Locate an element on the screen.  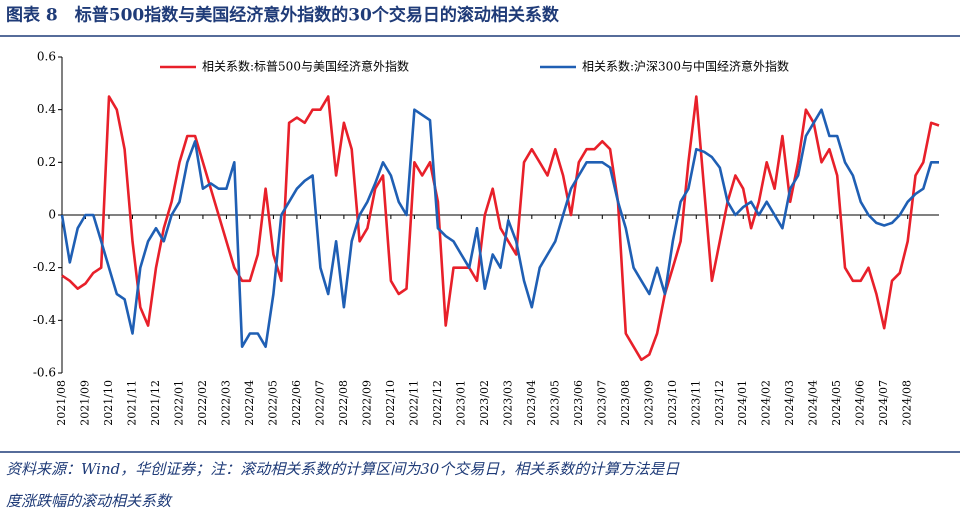
x-tick-label: 2022/04 is located at coordinates (249, 403).